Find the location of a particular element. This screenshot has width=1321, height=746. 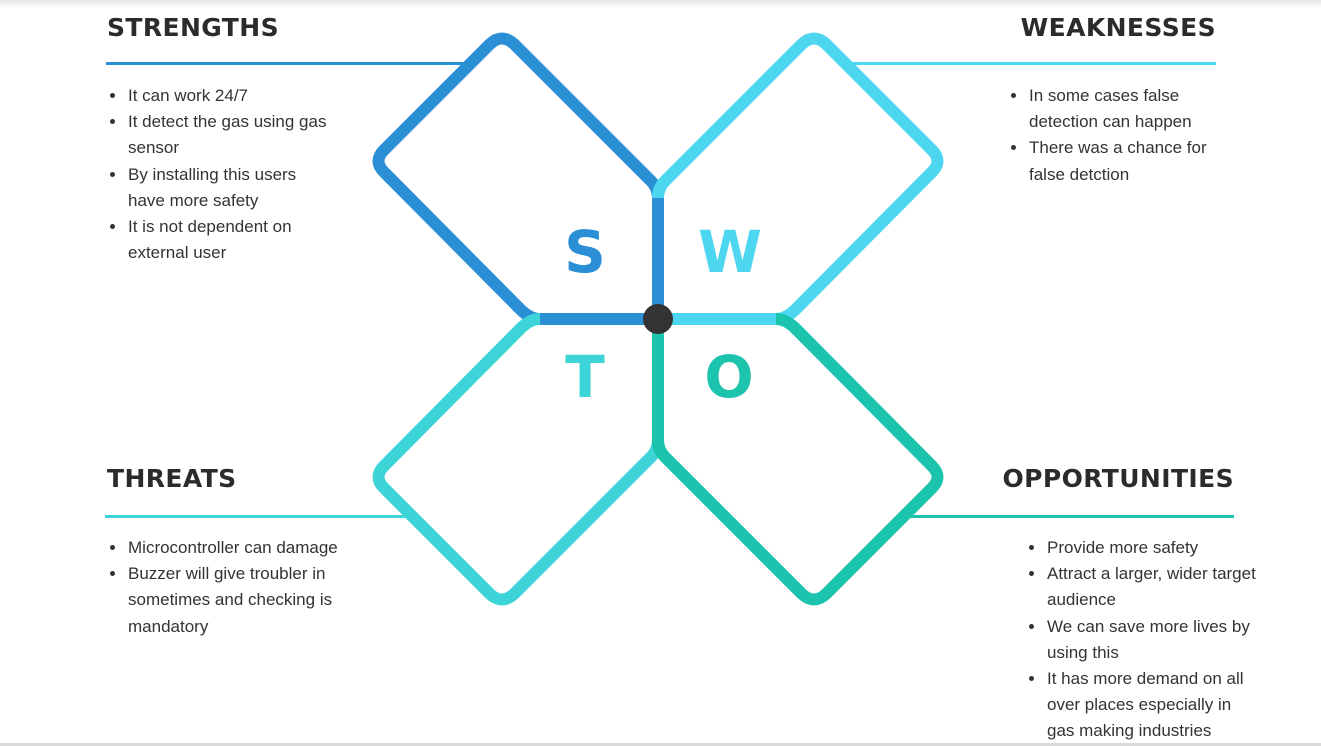

bottom-border is located at coordinates (660, 744).